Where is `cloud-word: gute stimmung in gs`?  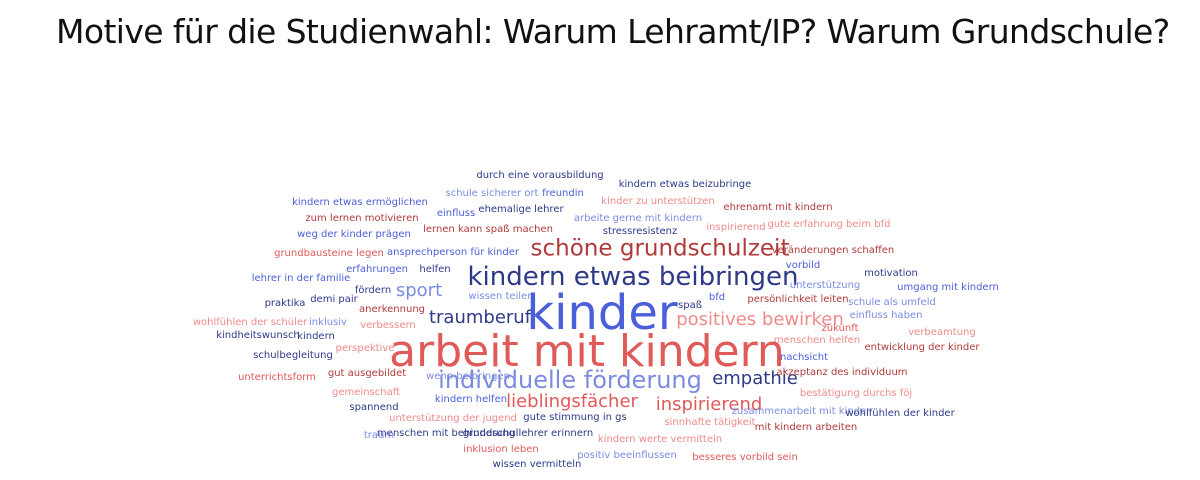 cloud-word: gute stimmung in gs is located at coordinates (575, 417).